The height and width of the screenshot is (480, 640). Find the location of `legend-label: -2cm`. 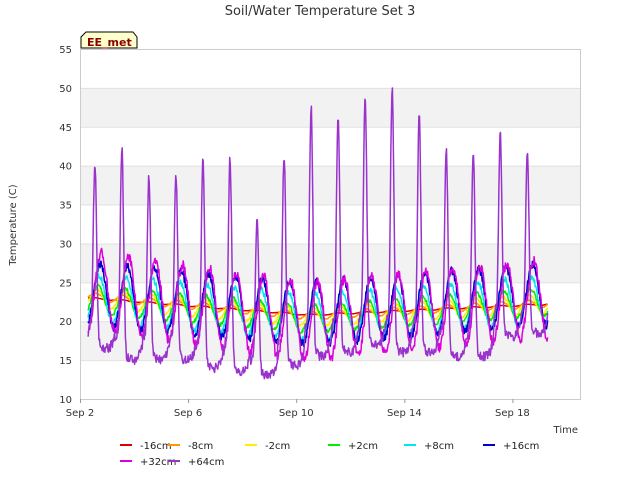

legend-label: -2cm is located at coordinates (277, 446).